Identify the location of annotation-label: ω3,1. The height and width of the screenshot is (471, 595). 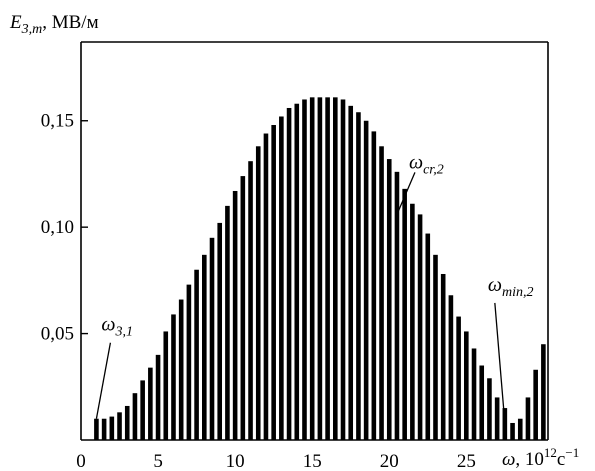
(117, 327).